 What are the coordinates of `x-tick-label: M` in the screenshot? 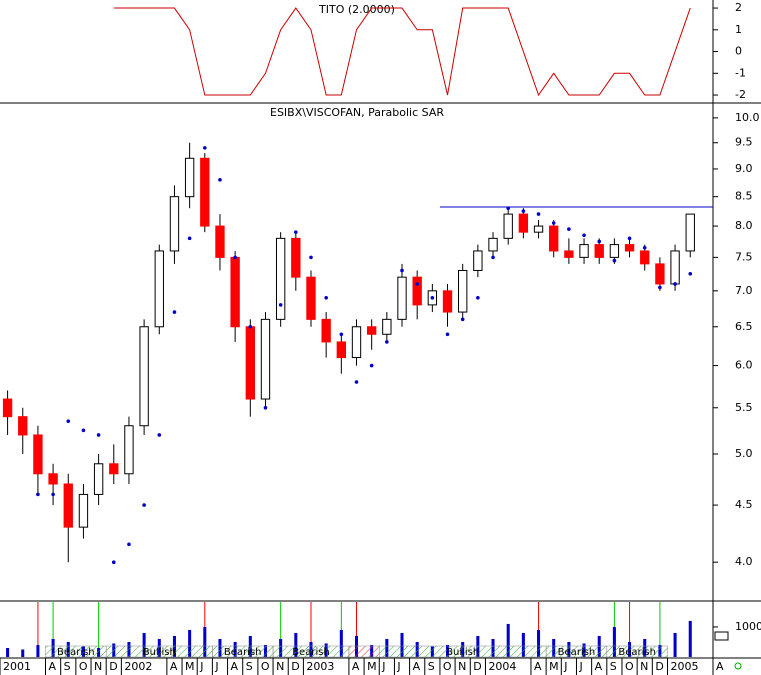 It's located at (554, 666).